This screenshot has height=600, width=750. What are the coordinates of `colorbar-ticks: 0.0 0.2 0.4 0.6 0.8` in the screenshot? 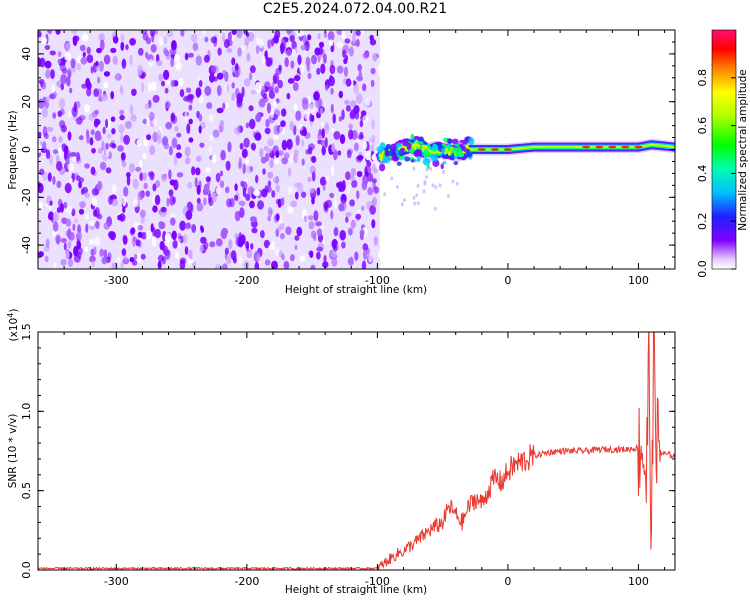 It's located at (716, 173).